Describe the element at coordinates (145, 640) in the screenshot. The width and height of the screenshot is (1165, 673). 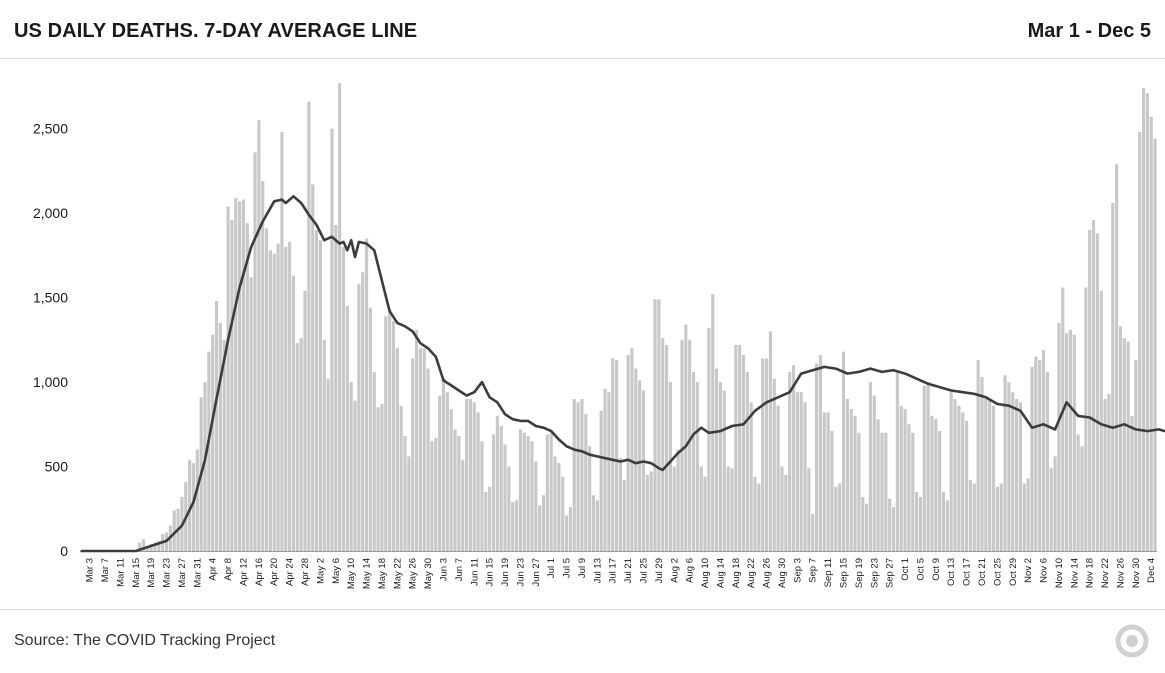
I see `source-note: Source: The COVID Tracking Project` at that location.